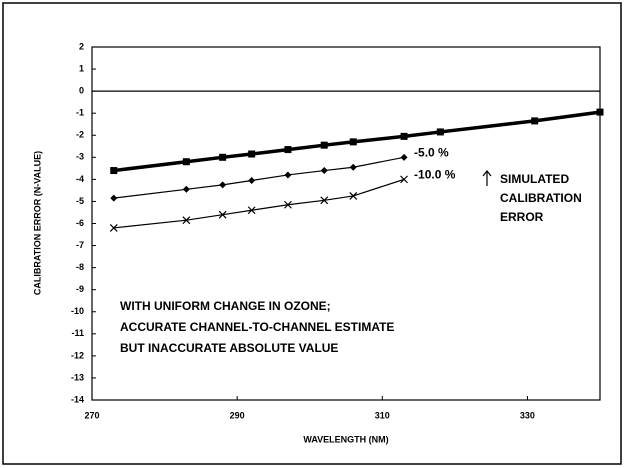 The height and width of the screenshot is (468, 625). What do you see at coordinates (257, 327) in the screenshot?
I see `annotation: ACCURATE CHANNEL-TO-CHANNEL ESTIMATE` at bounding box center [257, 327].